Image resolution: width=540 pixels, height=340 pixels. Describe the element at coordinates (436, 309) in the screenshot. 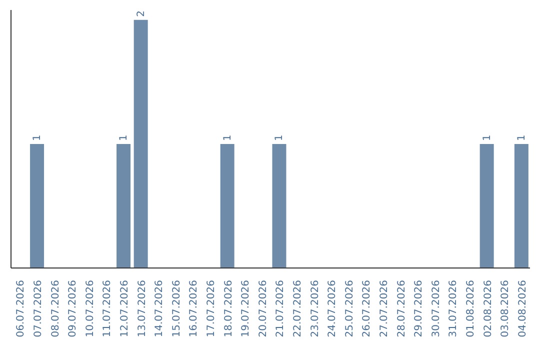

I see `x-tick-label: 30.07.2026` at that location.